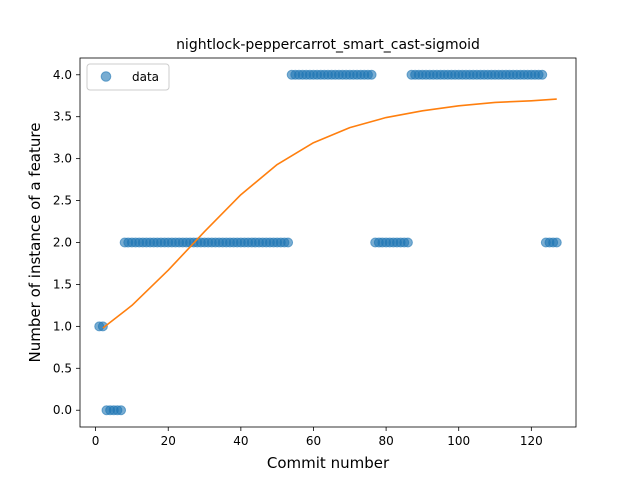  I want to click on x-tick-label: 40, so click(240, 441).